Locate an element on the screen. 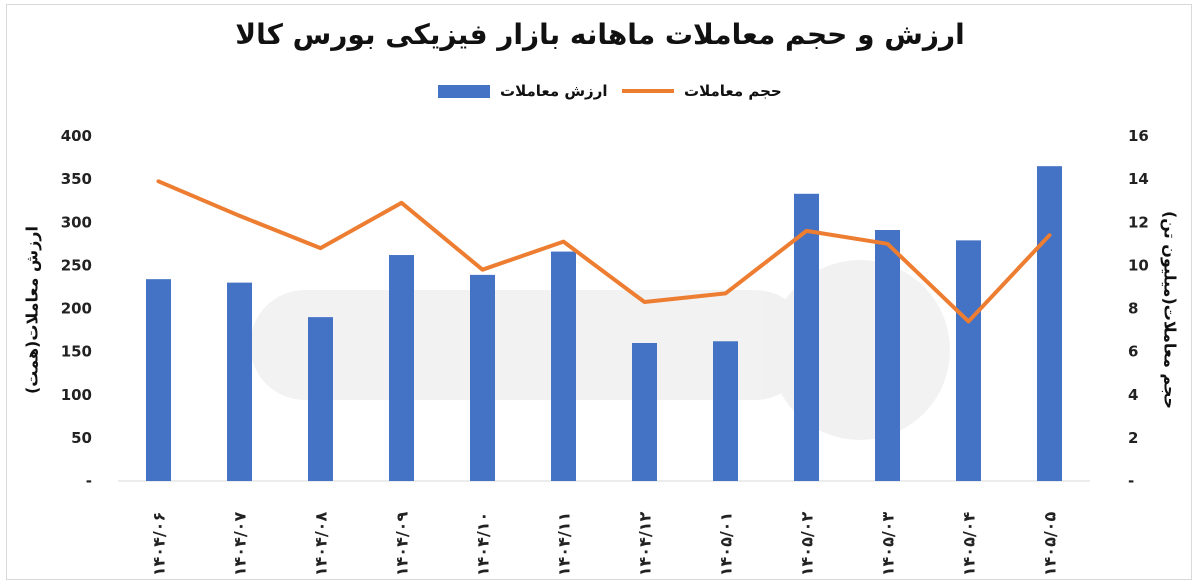 Image resolution: width=1200 pixels, height=588 pixels. legend-swatch-line is located at coordinates (648, 91).